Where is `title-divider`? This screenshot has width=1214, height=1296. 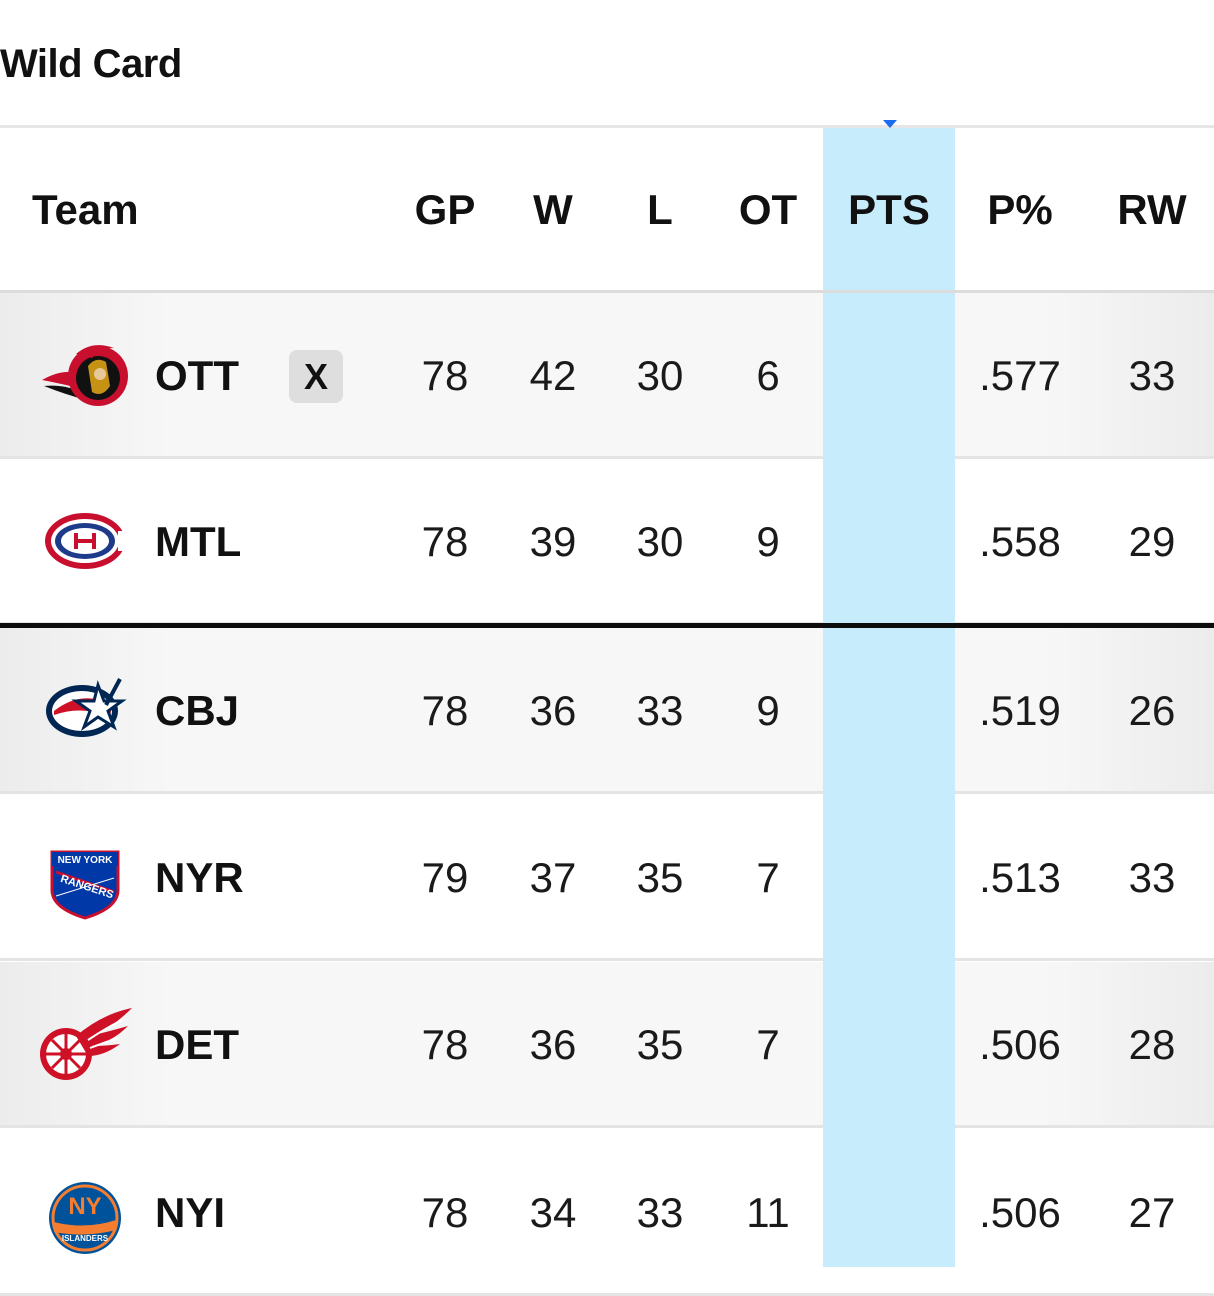 title-divider is located at coordinates (607, 126).